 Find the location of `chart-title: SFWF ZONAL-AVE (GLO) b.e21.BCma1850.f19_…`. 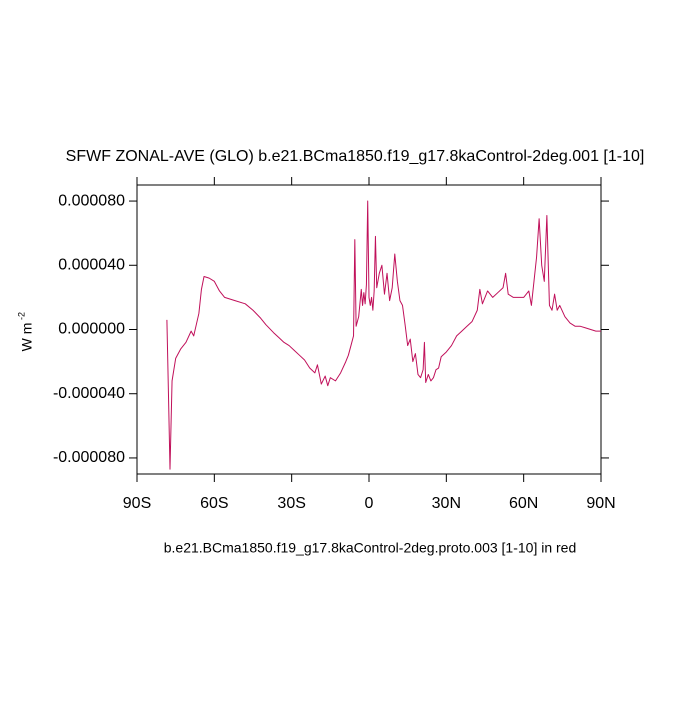

chart-title: SFWF ZONAL-AVE (GLO) b.e21.BCma1850.f19_… is located at coordinates (355, 156).